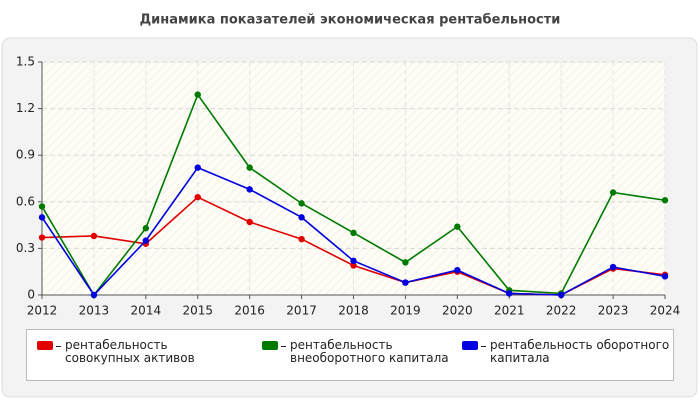  I want to click on x-tick-label: 2012, so click(42, 311).